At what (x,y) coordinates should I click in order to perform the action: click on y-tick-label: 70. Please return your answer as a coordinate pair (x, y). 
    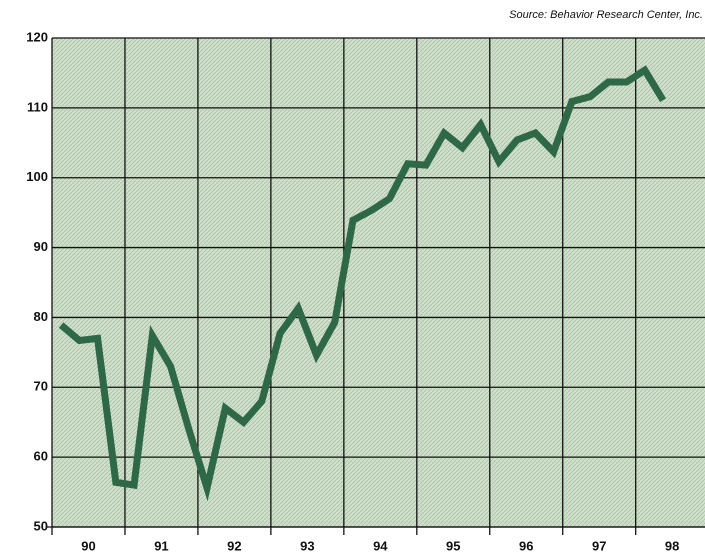
    Looking at the image, I should click on (41, 386).